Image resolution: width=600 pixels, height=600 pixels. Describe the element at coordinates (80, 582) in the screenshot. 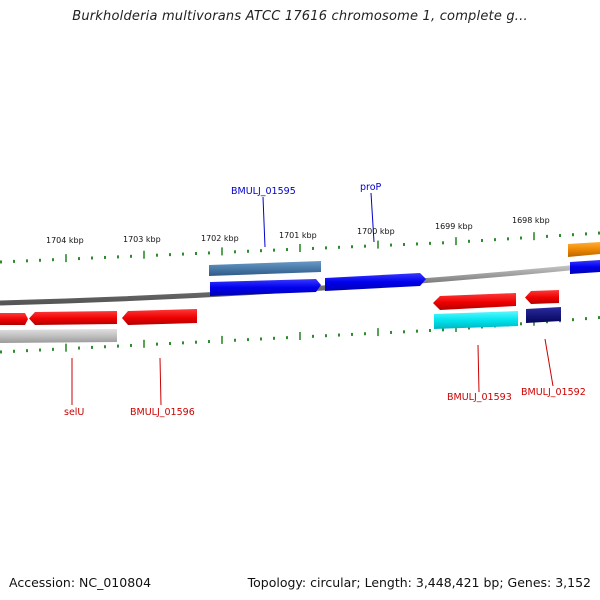

I see `accession-text: Accession: NC_010804` at that location.